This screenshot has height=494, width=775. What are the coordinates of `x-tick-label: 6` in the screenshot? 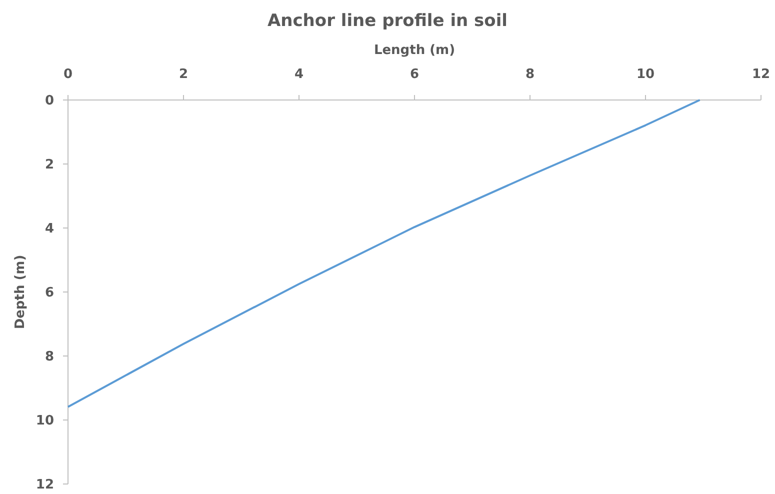 It's located at (415, 74).